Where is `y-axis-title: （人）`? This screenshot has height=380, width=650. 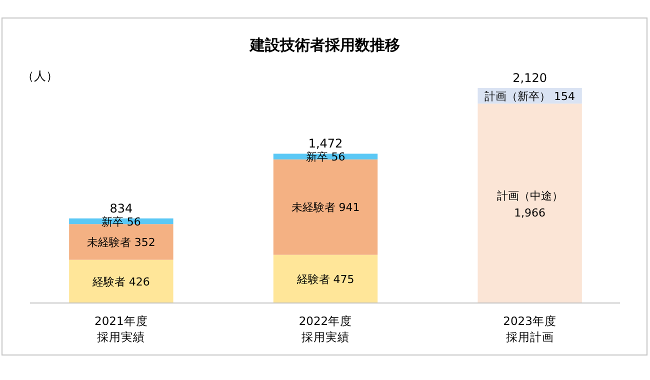
y-axis-title: （人） is located at coordinates (40, 76).